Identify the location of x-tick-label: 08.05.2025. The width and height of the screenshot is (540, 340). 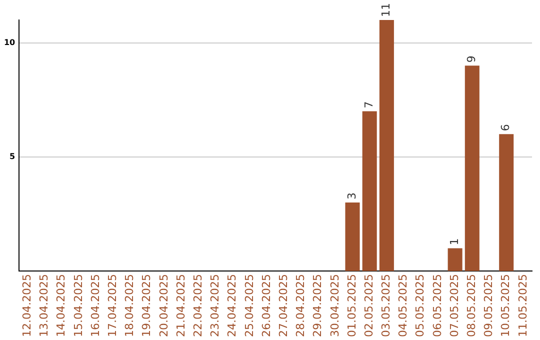
(471, 306).